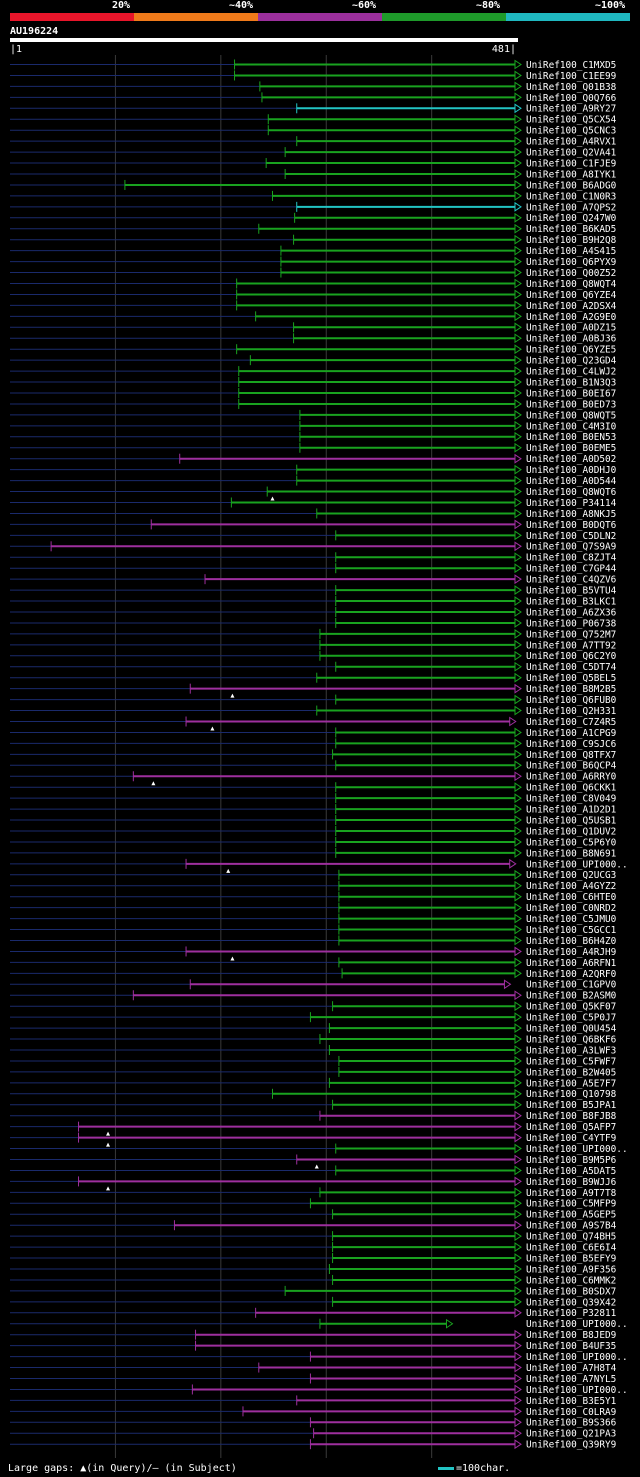 The image size is (640, 1477). I want to click on hit-label: UniRef100_B6KAD5, so click(571, 229).